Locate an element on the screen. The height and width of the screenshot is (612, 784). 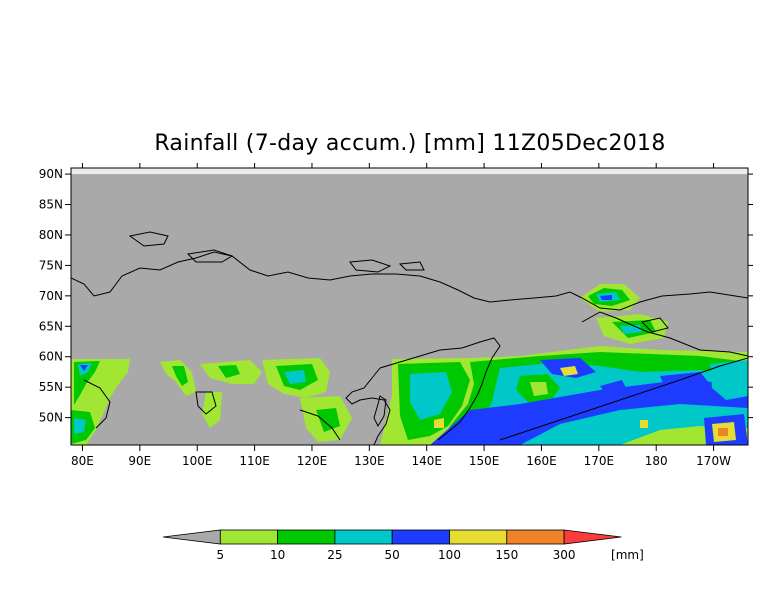
rain-cell-chukotka is located at coordinates (606, 297).